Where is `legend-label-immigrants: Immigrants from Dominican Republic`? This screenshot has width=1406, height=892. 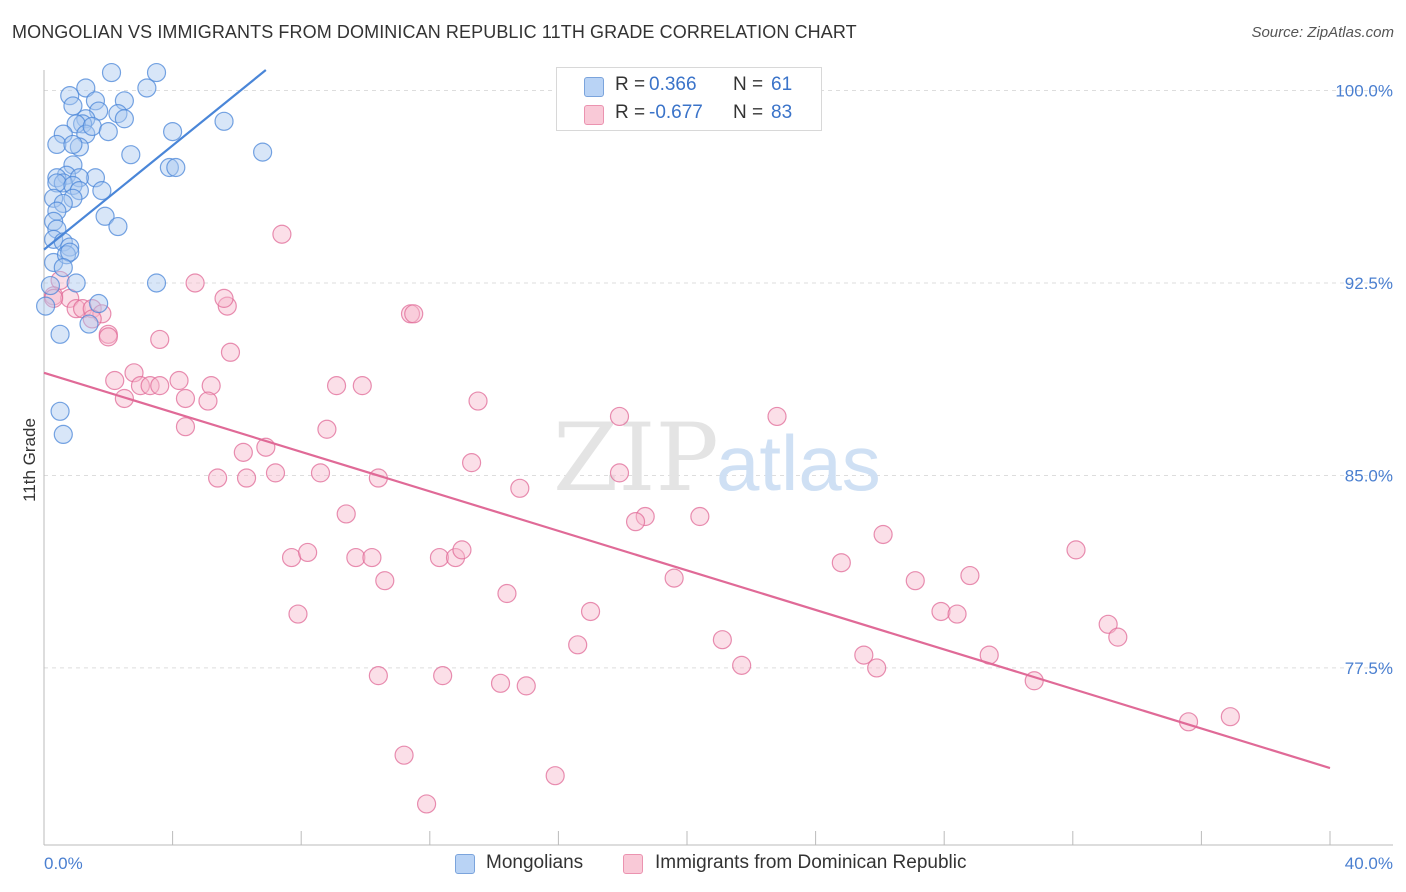 legend-label-immigrants: Immigrants from Dominican Republic is located at coordinates (811, 862).